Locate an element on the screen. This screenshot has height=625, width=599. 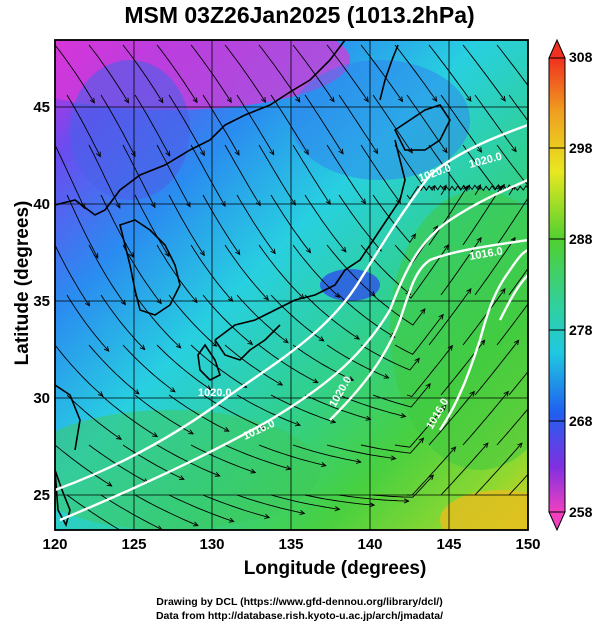
x-tick-label: 130 is located at coordinates (211, 544).